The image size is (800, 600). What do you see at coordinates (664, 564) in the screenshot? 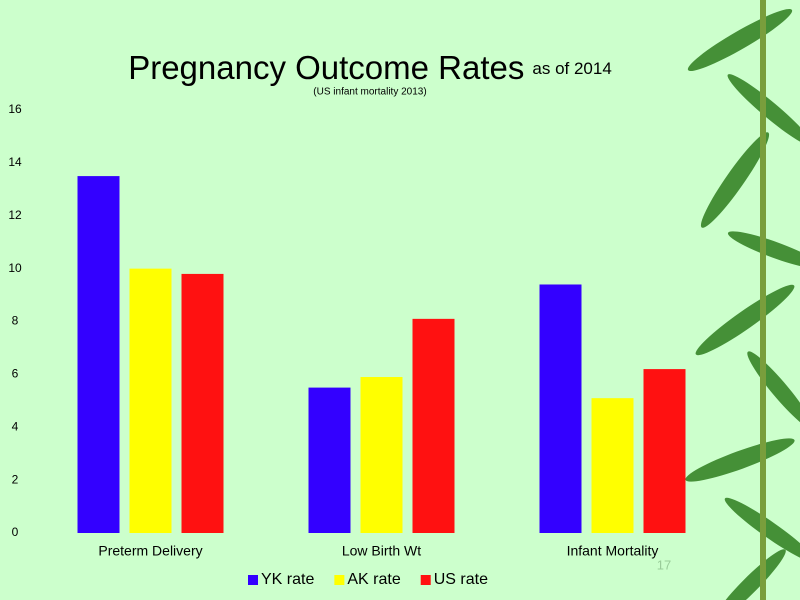
I see `slide-number: 17` at bounding box center [664, 564].